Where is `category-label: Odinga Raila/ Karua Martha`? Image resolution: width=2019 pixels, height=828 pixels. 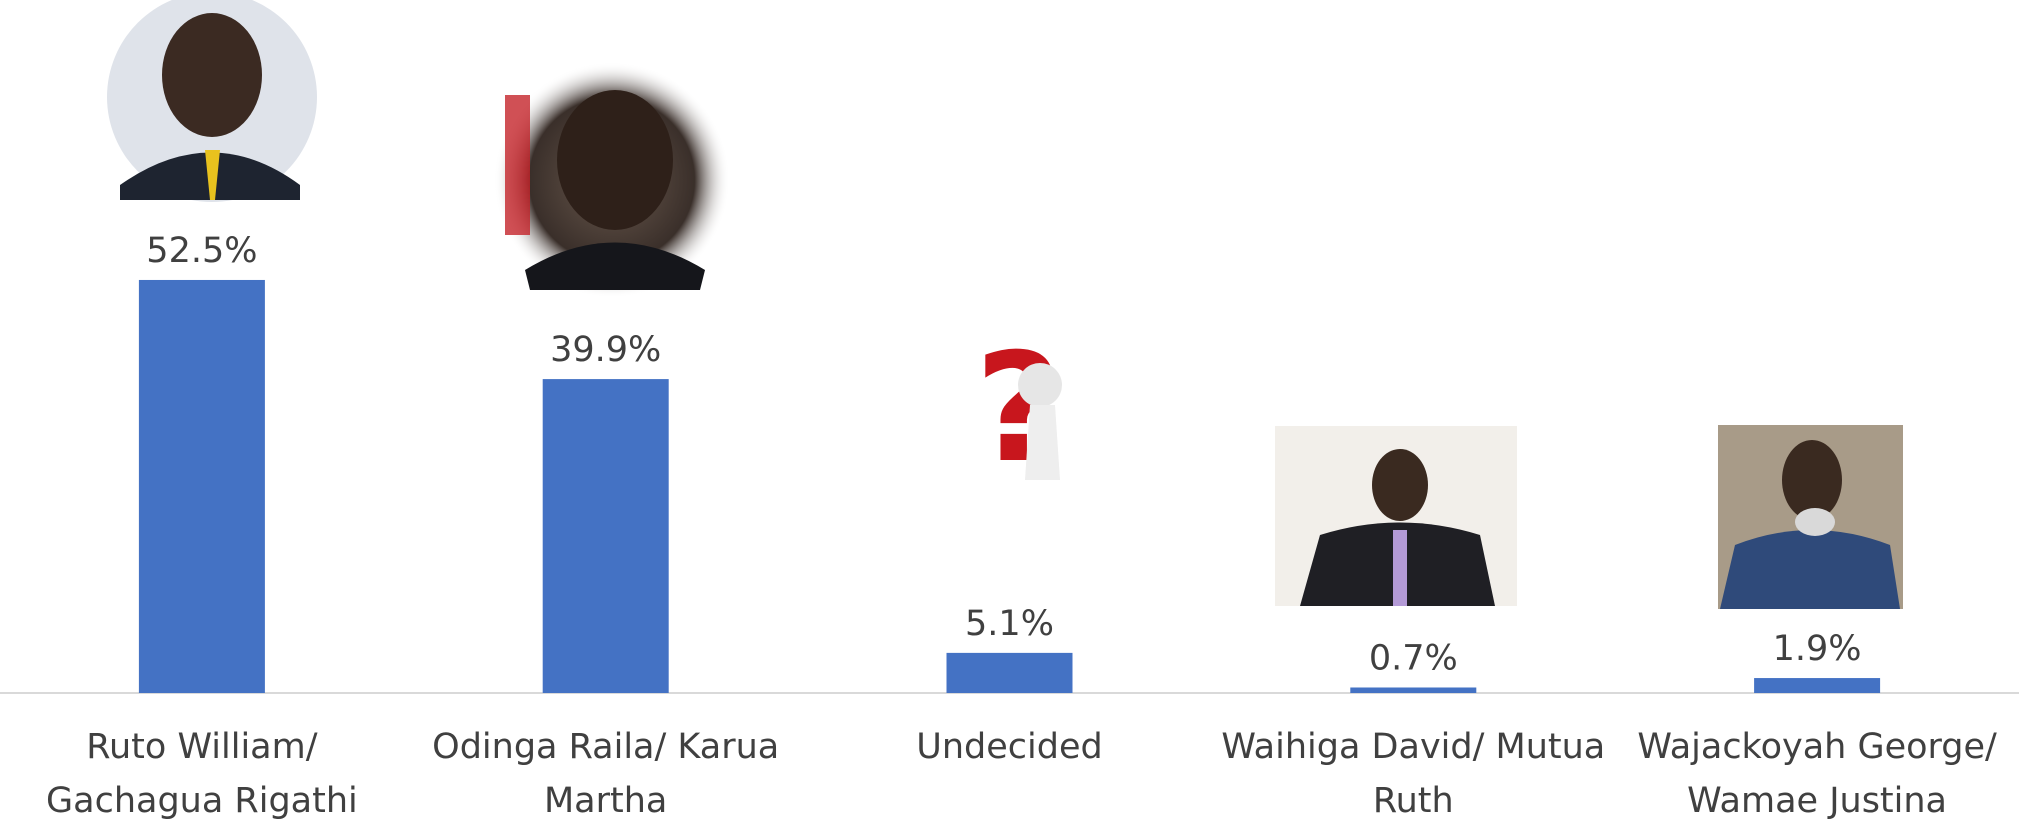 category-label: Odinga Raila/ Karua Martha is located at coordinates (606, 774).